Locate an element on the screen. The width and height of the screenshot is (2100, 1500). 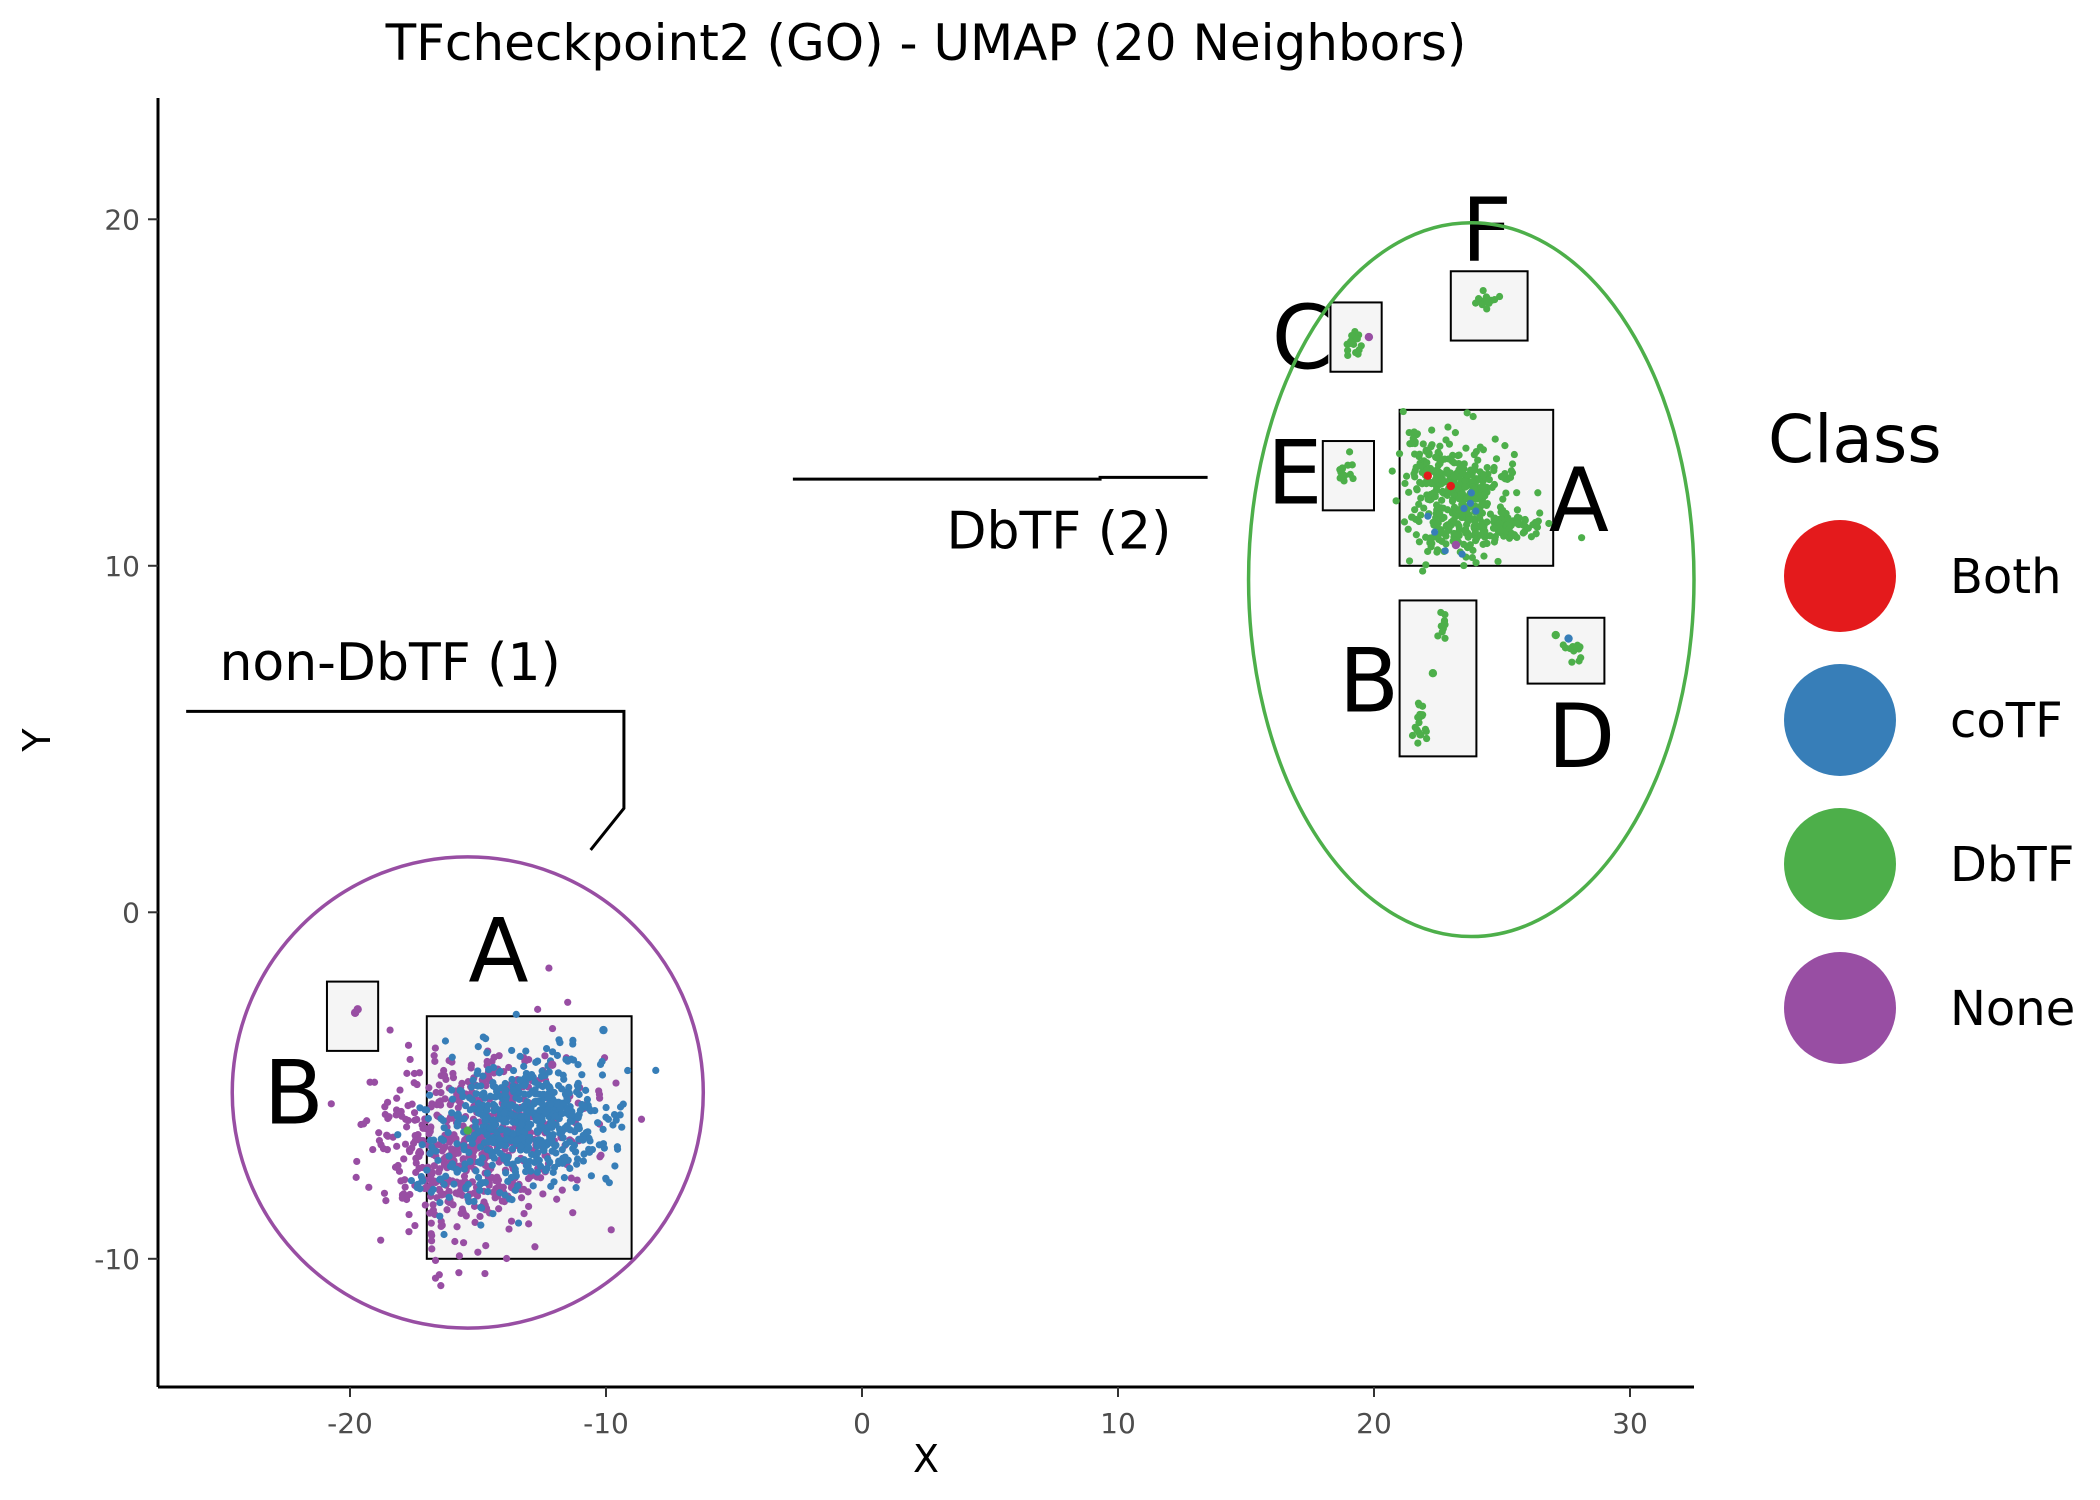
x-axis-title: X is located at coordinates (926, 1459).